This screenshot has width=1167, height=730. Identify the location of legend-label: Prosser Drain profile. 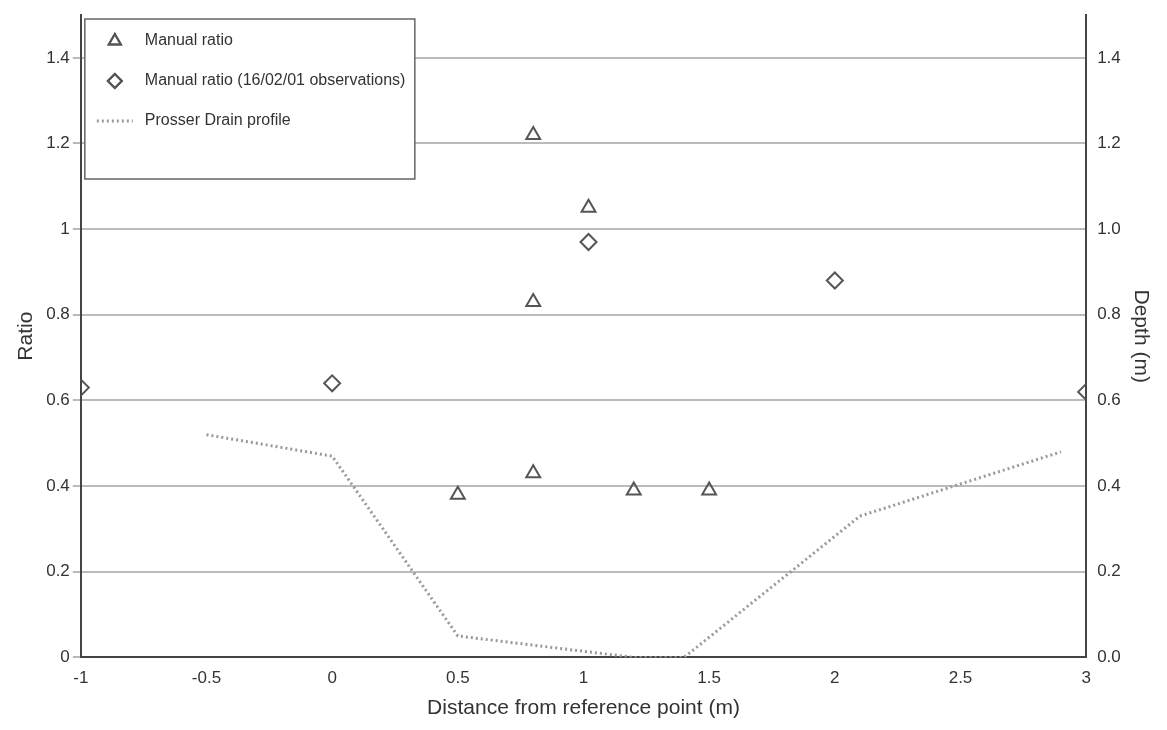
(217, 120).